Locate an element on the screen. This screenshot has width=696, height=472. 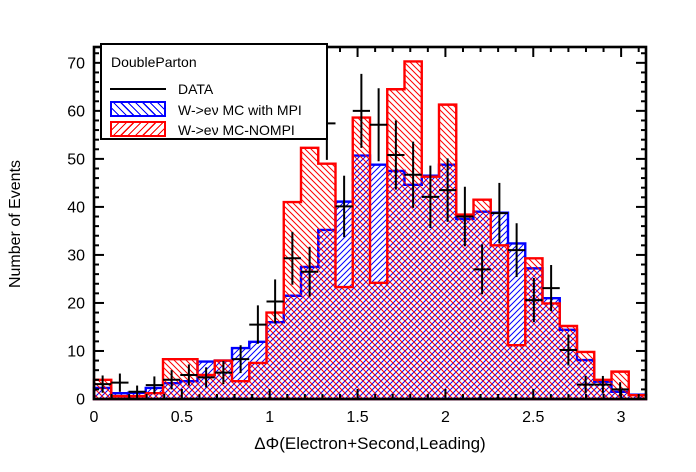
y-axis-title: Number of Events is located at coordinates (15, 224).